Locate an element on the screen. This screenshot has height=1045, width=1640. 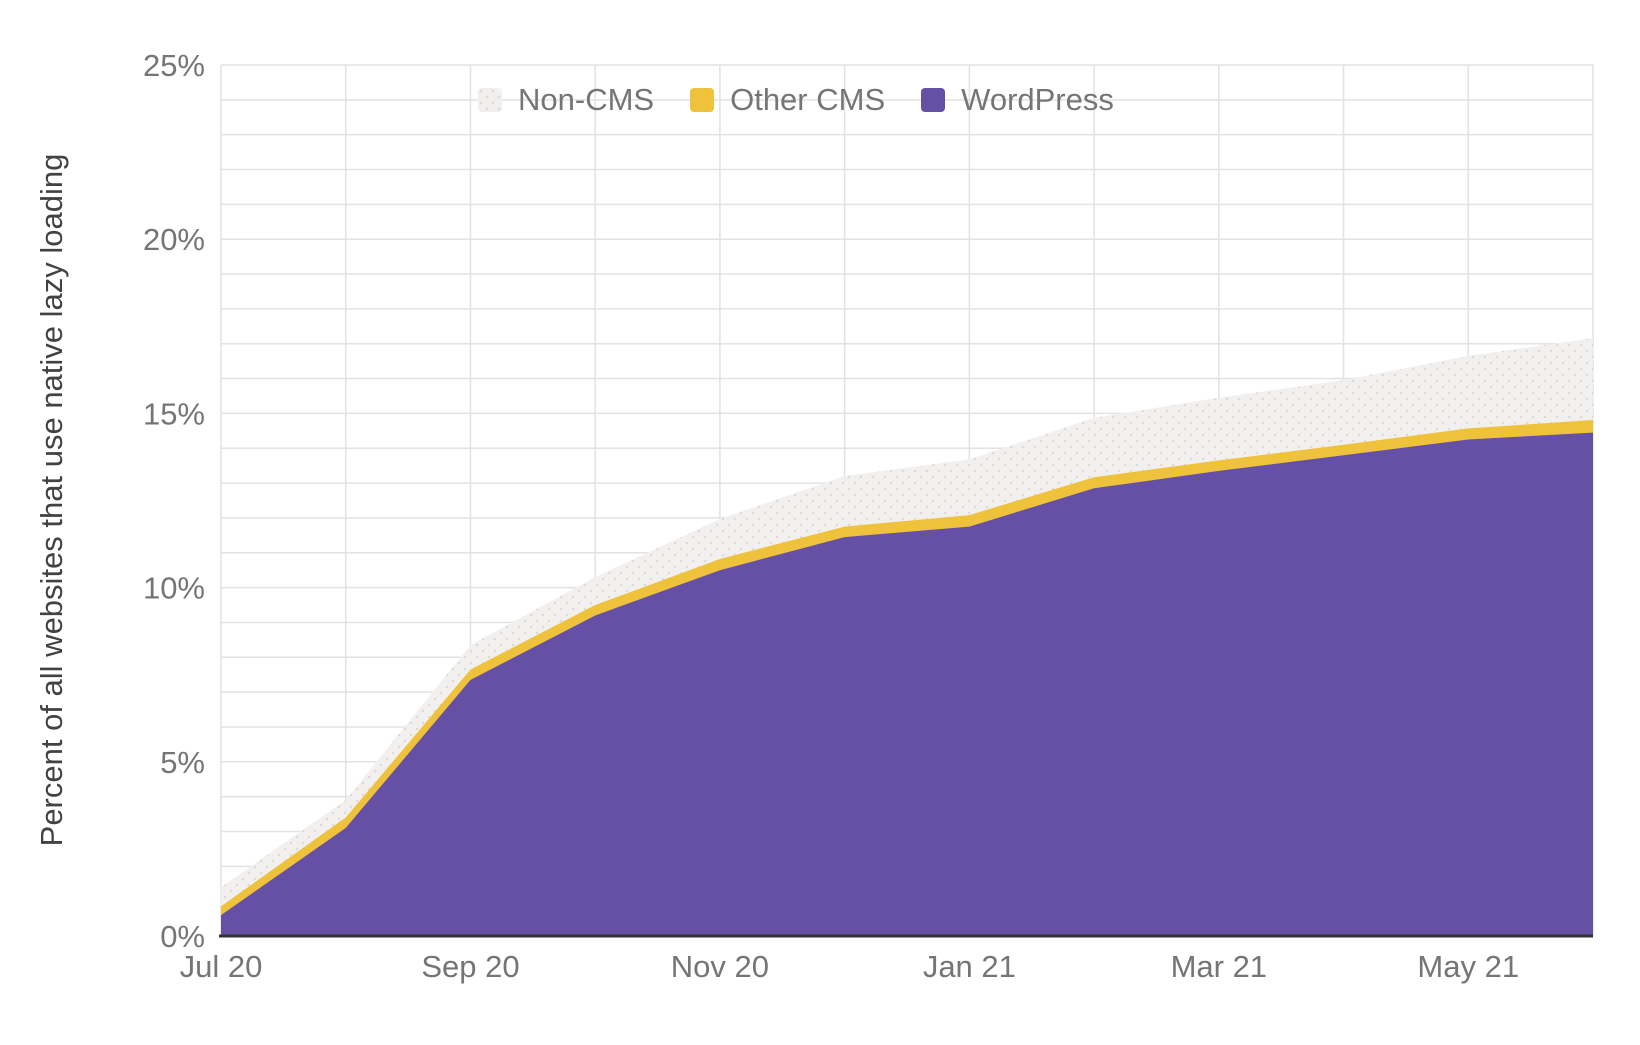
y-tick-label: 20% is located at coordinates (174, 239).